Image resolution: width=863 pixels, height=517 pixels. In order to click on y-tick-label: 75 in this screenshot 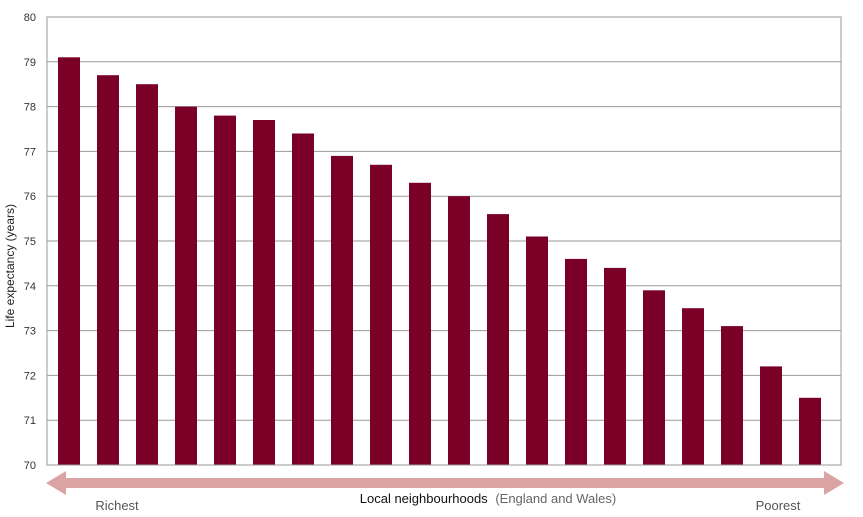, I will do `click(30, 242)`.